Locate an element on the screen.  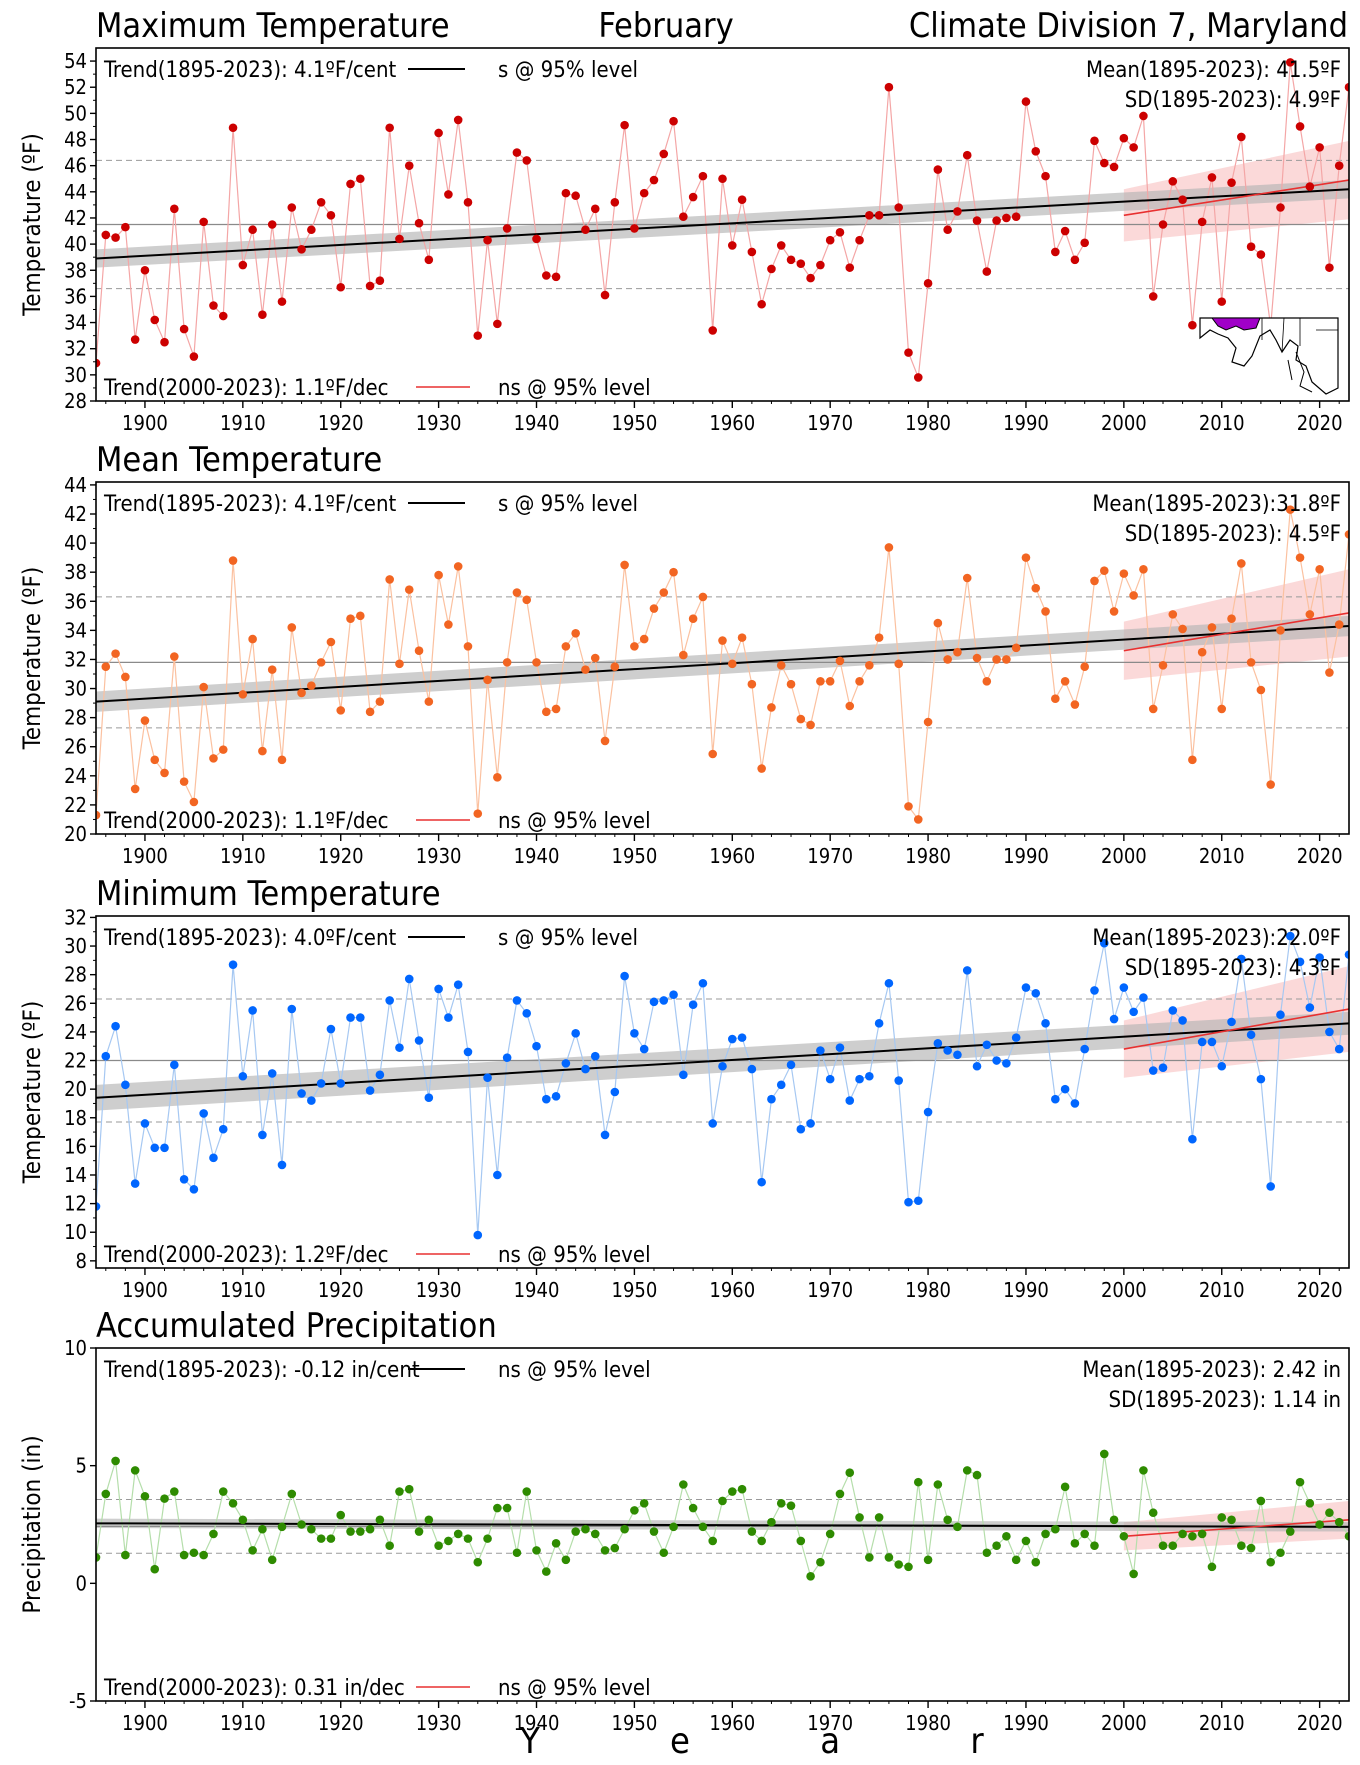
x-tick-label: 1940 is located at coordinates (537, 1290).